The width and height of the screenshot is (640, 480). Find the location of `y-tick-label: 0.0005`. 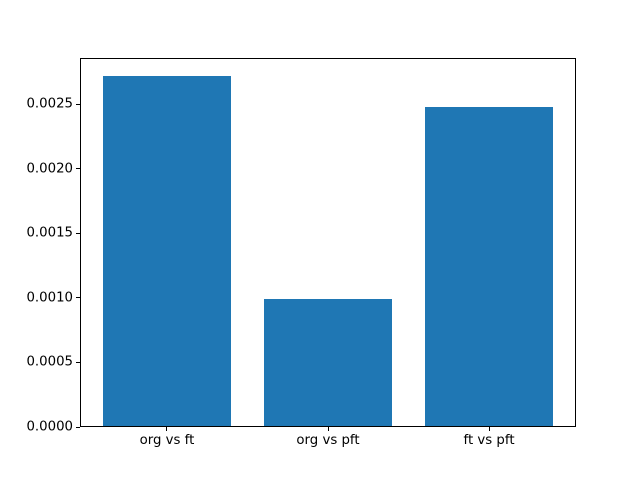

y-tick-label: 0.0005 is located at coordinates (49, 362).